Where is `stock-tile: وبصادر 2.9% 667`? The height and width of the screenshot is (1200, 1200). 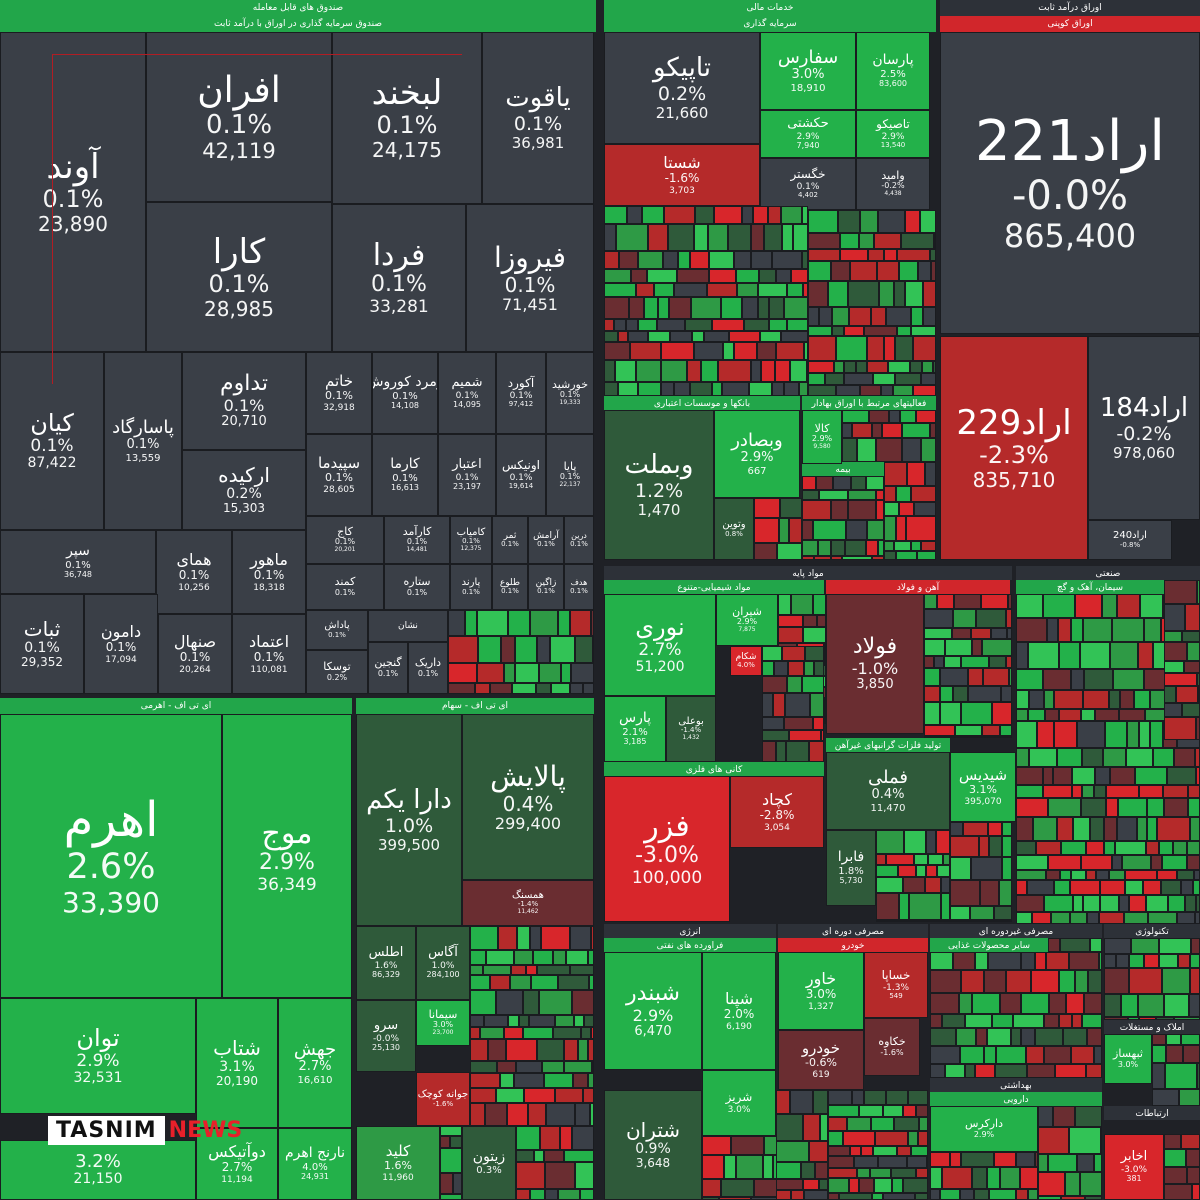 stock-tile: وبصادر 2.9% 667 is located at coordinates (757, 454).